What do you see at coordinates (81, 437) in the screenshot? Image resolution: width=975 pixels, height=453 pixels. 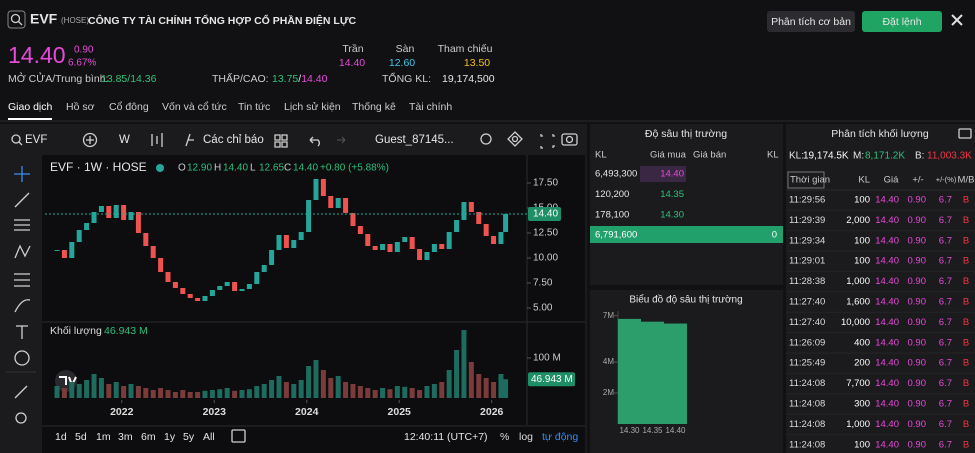 I see `time-range: 5d` at bounding box center [81, 437].